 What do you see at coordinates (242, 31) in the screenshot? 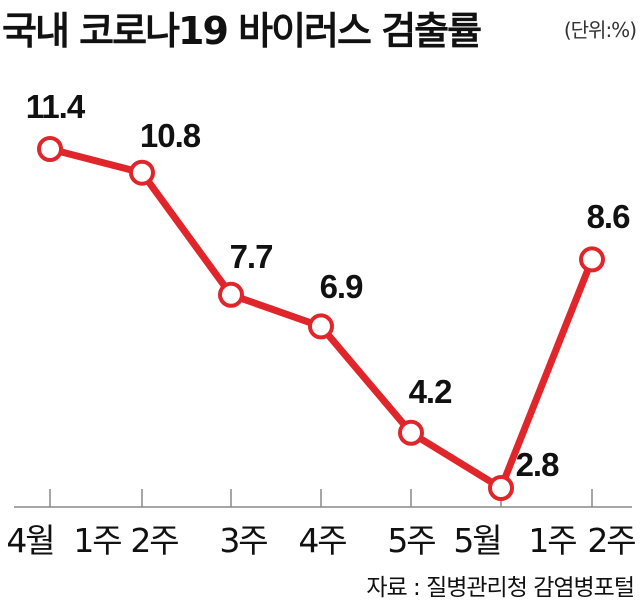
I see `chart-title: 국내 코로나19 바이러스 검출률` at bounding box center [242, 31].